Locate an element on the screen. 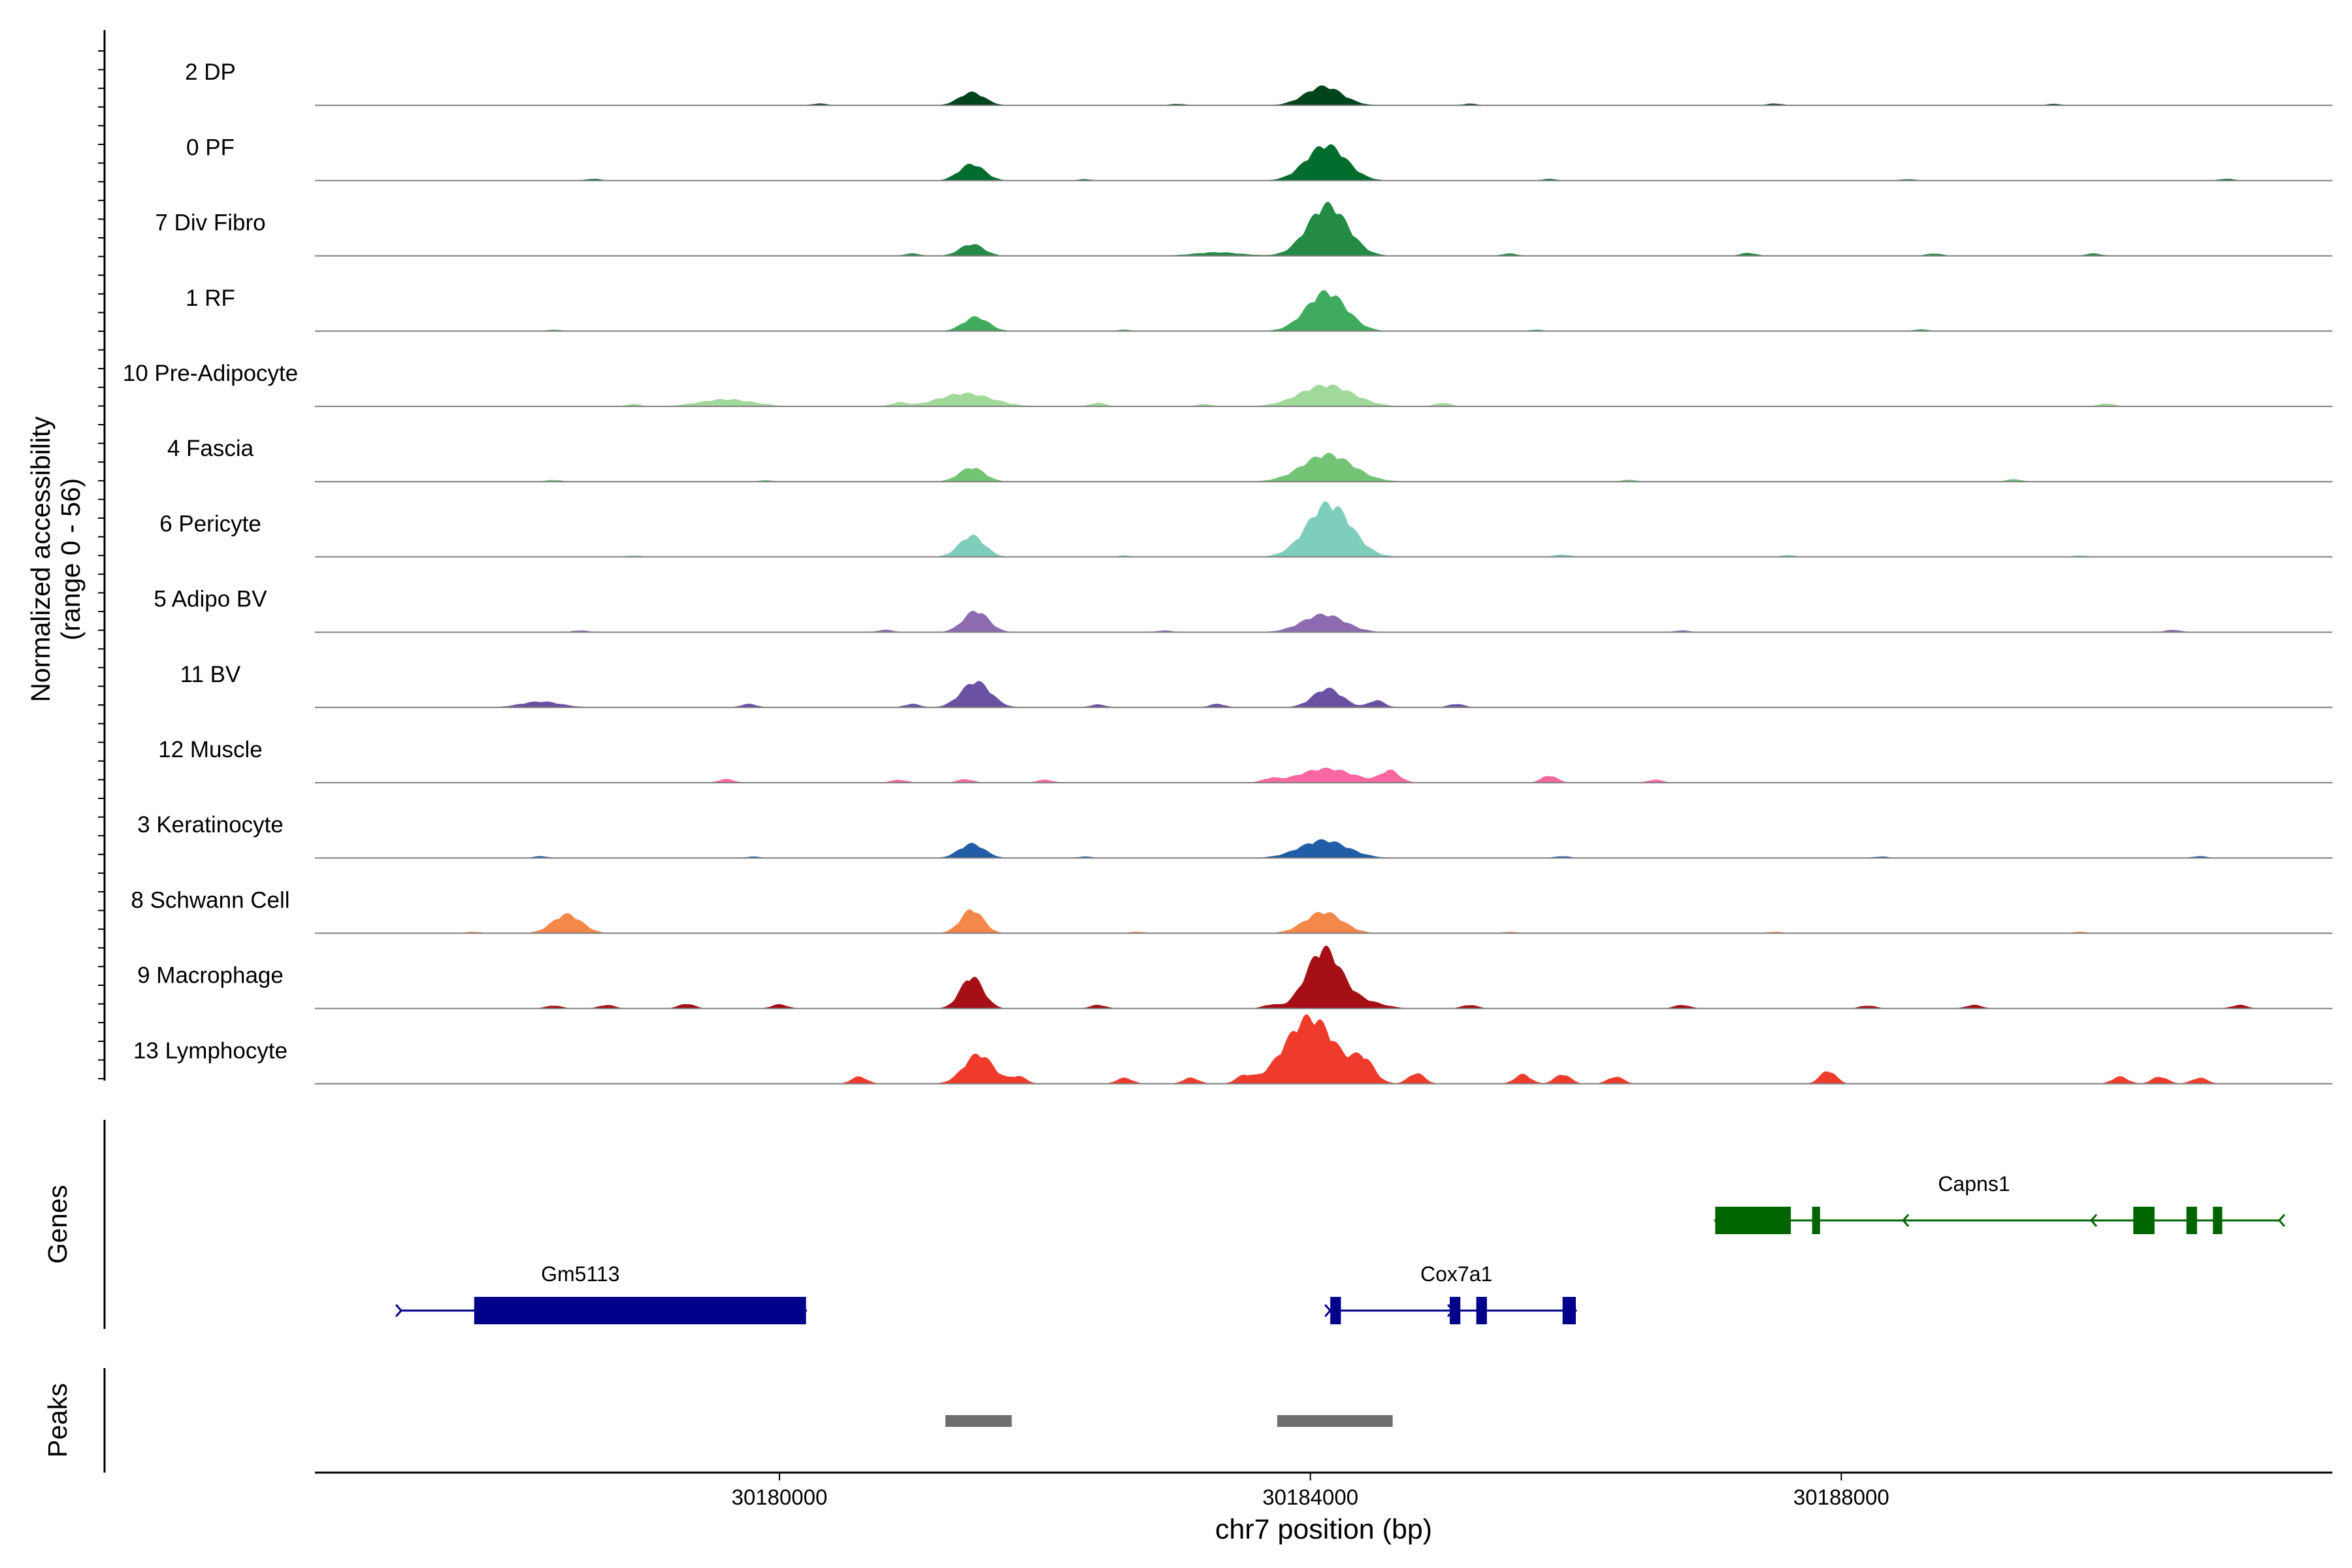  track-label: 12 Muscle is located at coordinates (210, 749).